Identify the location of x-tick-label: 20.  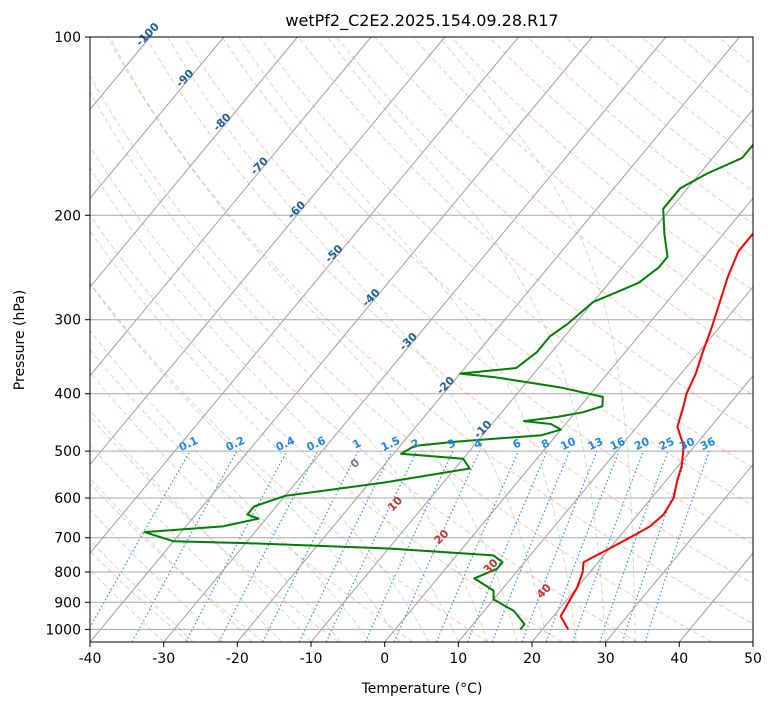
(532, 659).